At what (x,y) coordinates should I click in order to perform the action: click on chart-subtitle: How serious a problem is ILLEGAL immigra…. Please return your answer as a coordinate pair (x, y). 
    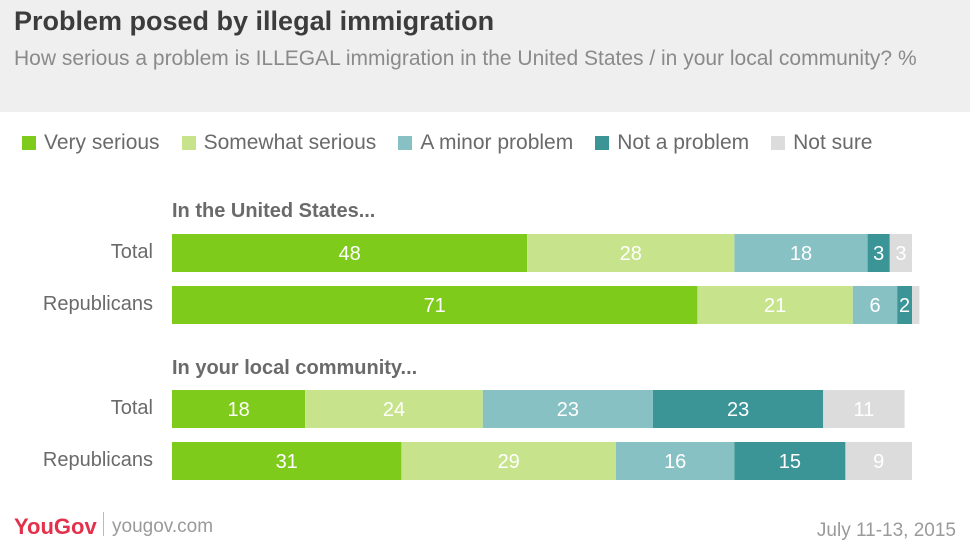
    Looking at the image, I should click on (465, 58).